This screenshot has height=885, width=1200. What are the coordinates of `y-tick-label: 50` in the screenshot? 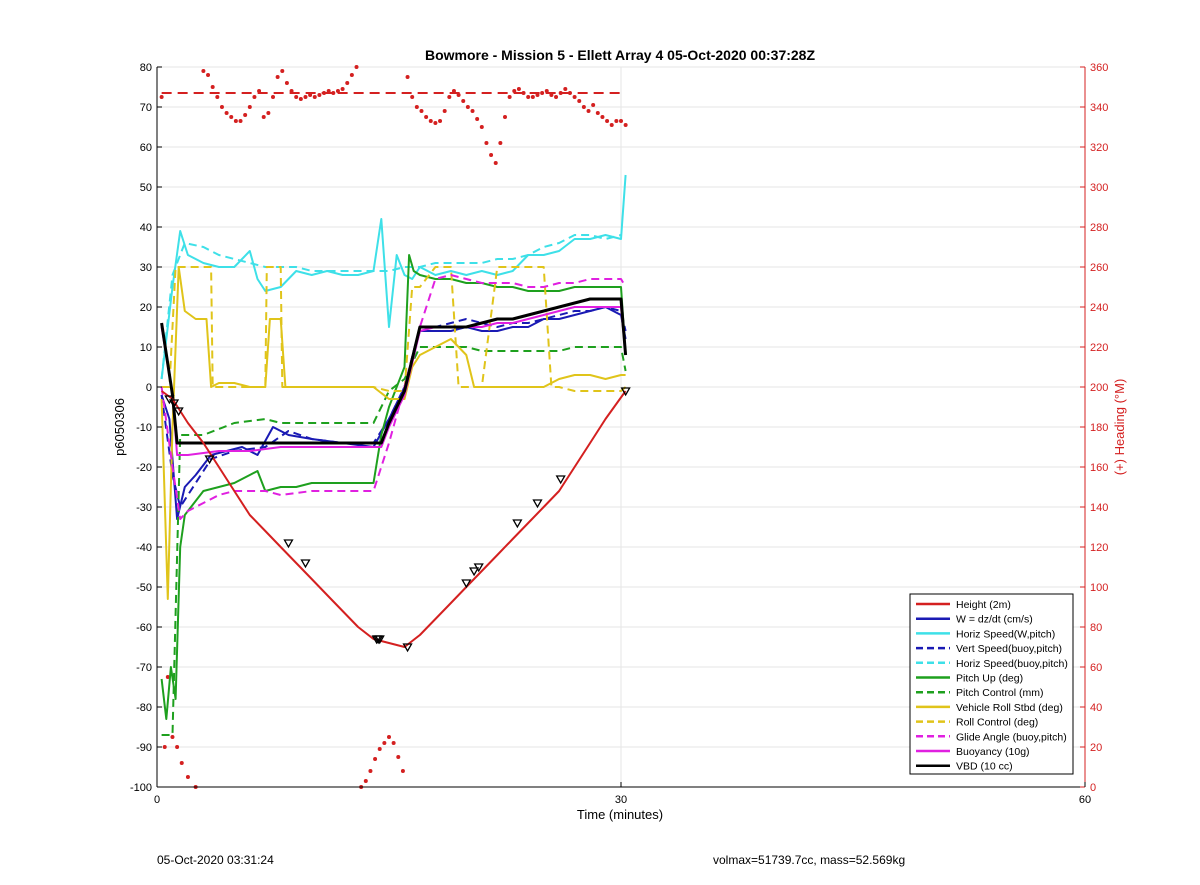 It's located at (146, 188).